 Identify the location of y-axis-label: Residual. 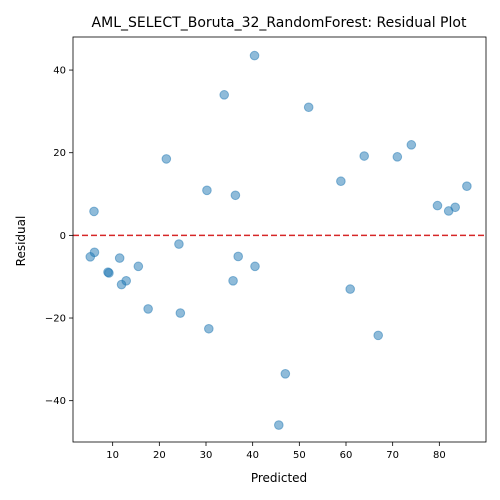
(21, 241).